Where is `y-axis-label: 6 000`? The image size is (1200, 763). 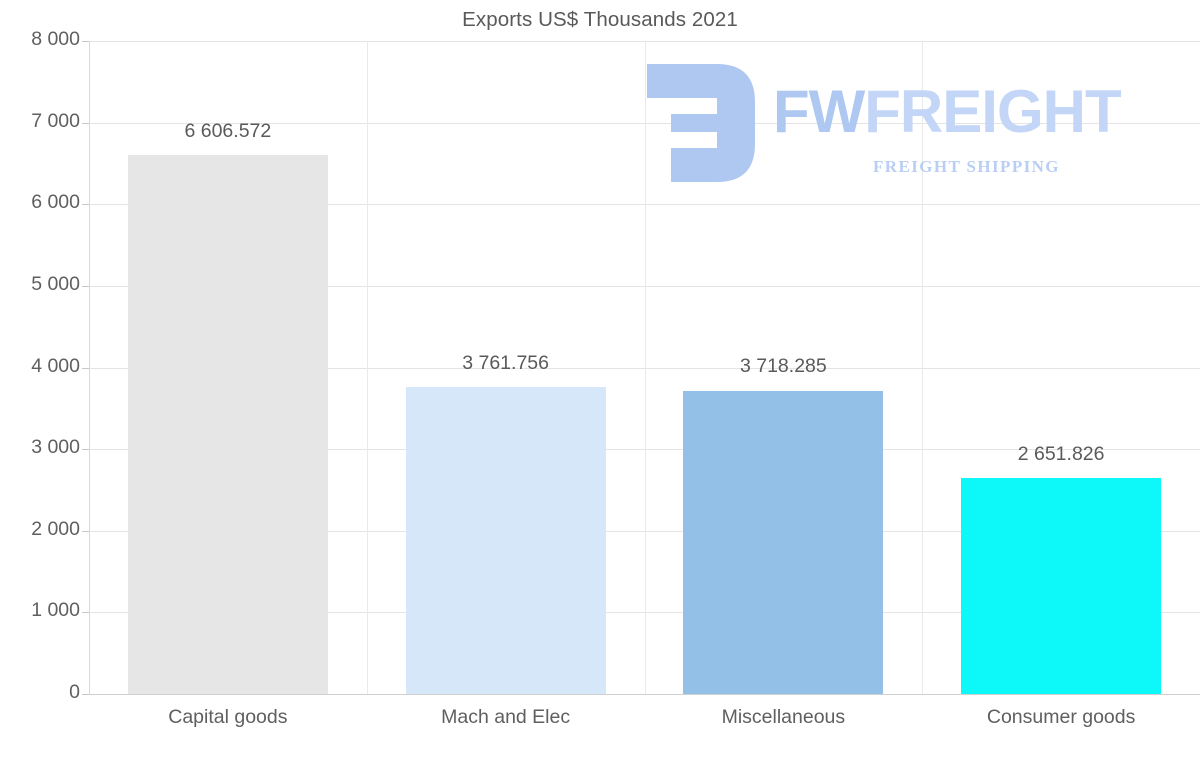 y-axis-label: 6 000 is located at coordinates (55, 202).